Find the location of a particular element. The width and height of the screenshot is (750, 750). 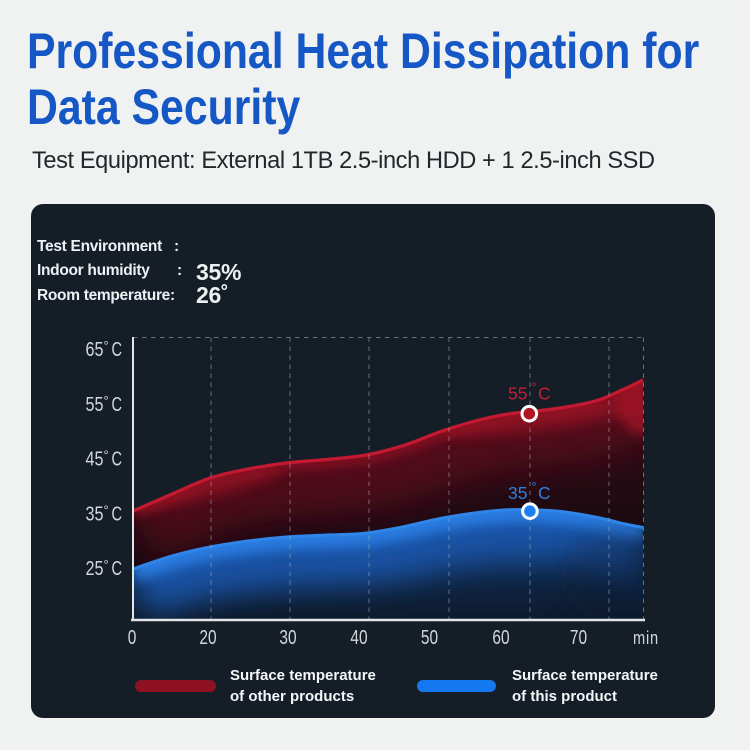

svg-text: 30 is located at coordinates (287, 638).